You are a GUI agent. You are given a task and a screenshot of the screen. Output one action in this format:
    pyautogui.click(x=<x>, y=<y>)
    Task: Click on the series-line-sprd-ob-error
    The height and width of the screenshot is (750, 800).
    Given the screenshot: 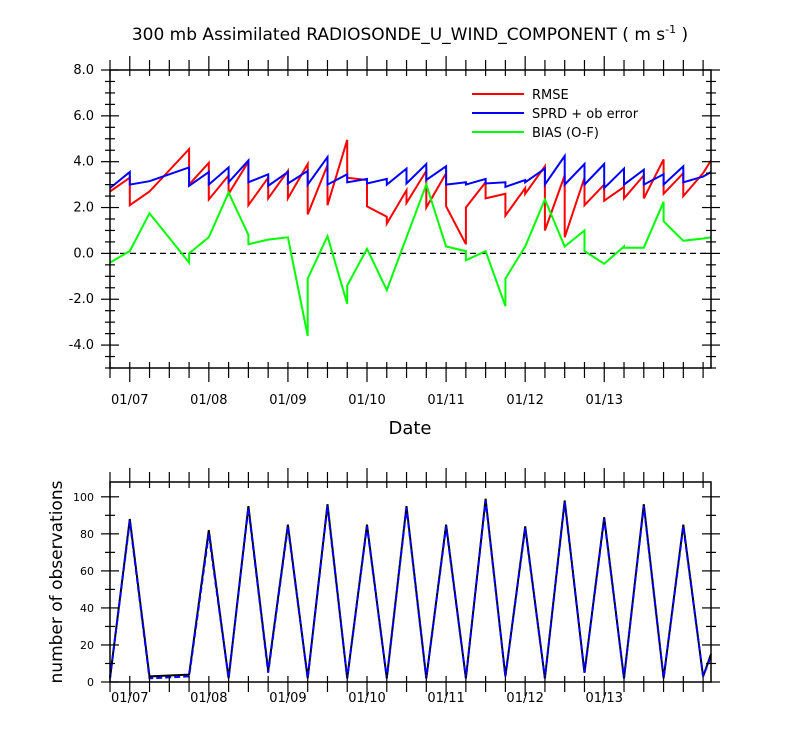 What is the action you would take?
    pyautogui.click(x=410, y=171)
    